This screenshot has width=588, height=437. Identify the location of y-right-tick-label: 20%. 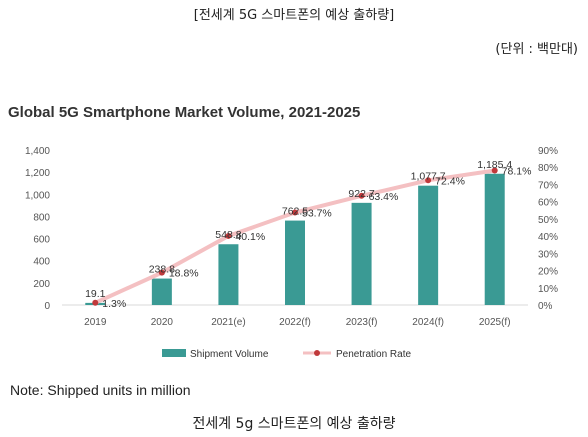
(548, 272).